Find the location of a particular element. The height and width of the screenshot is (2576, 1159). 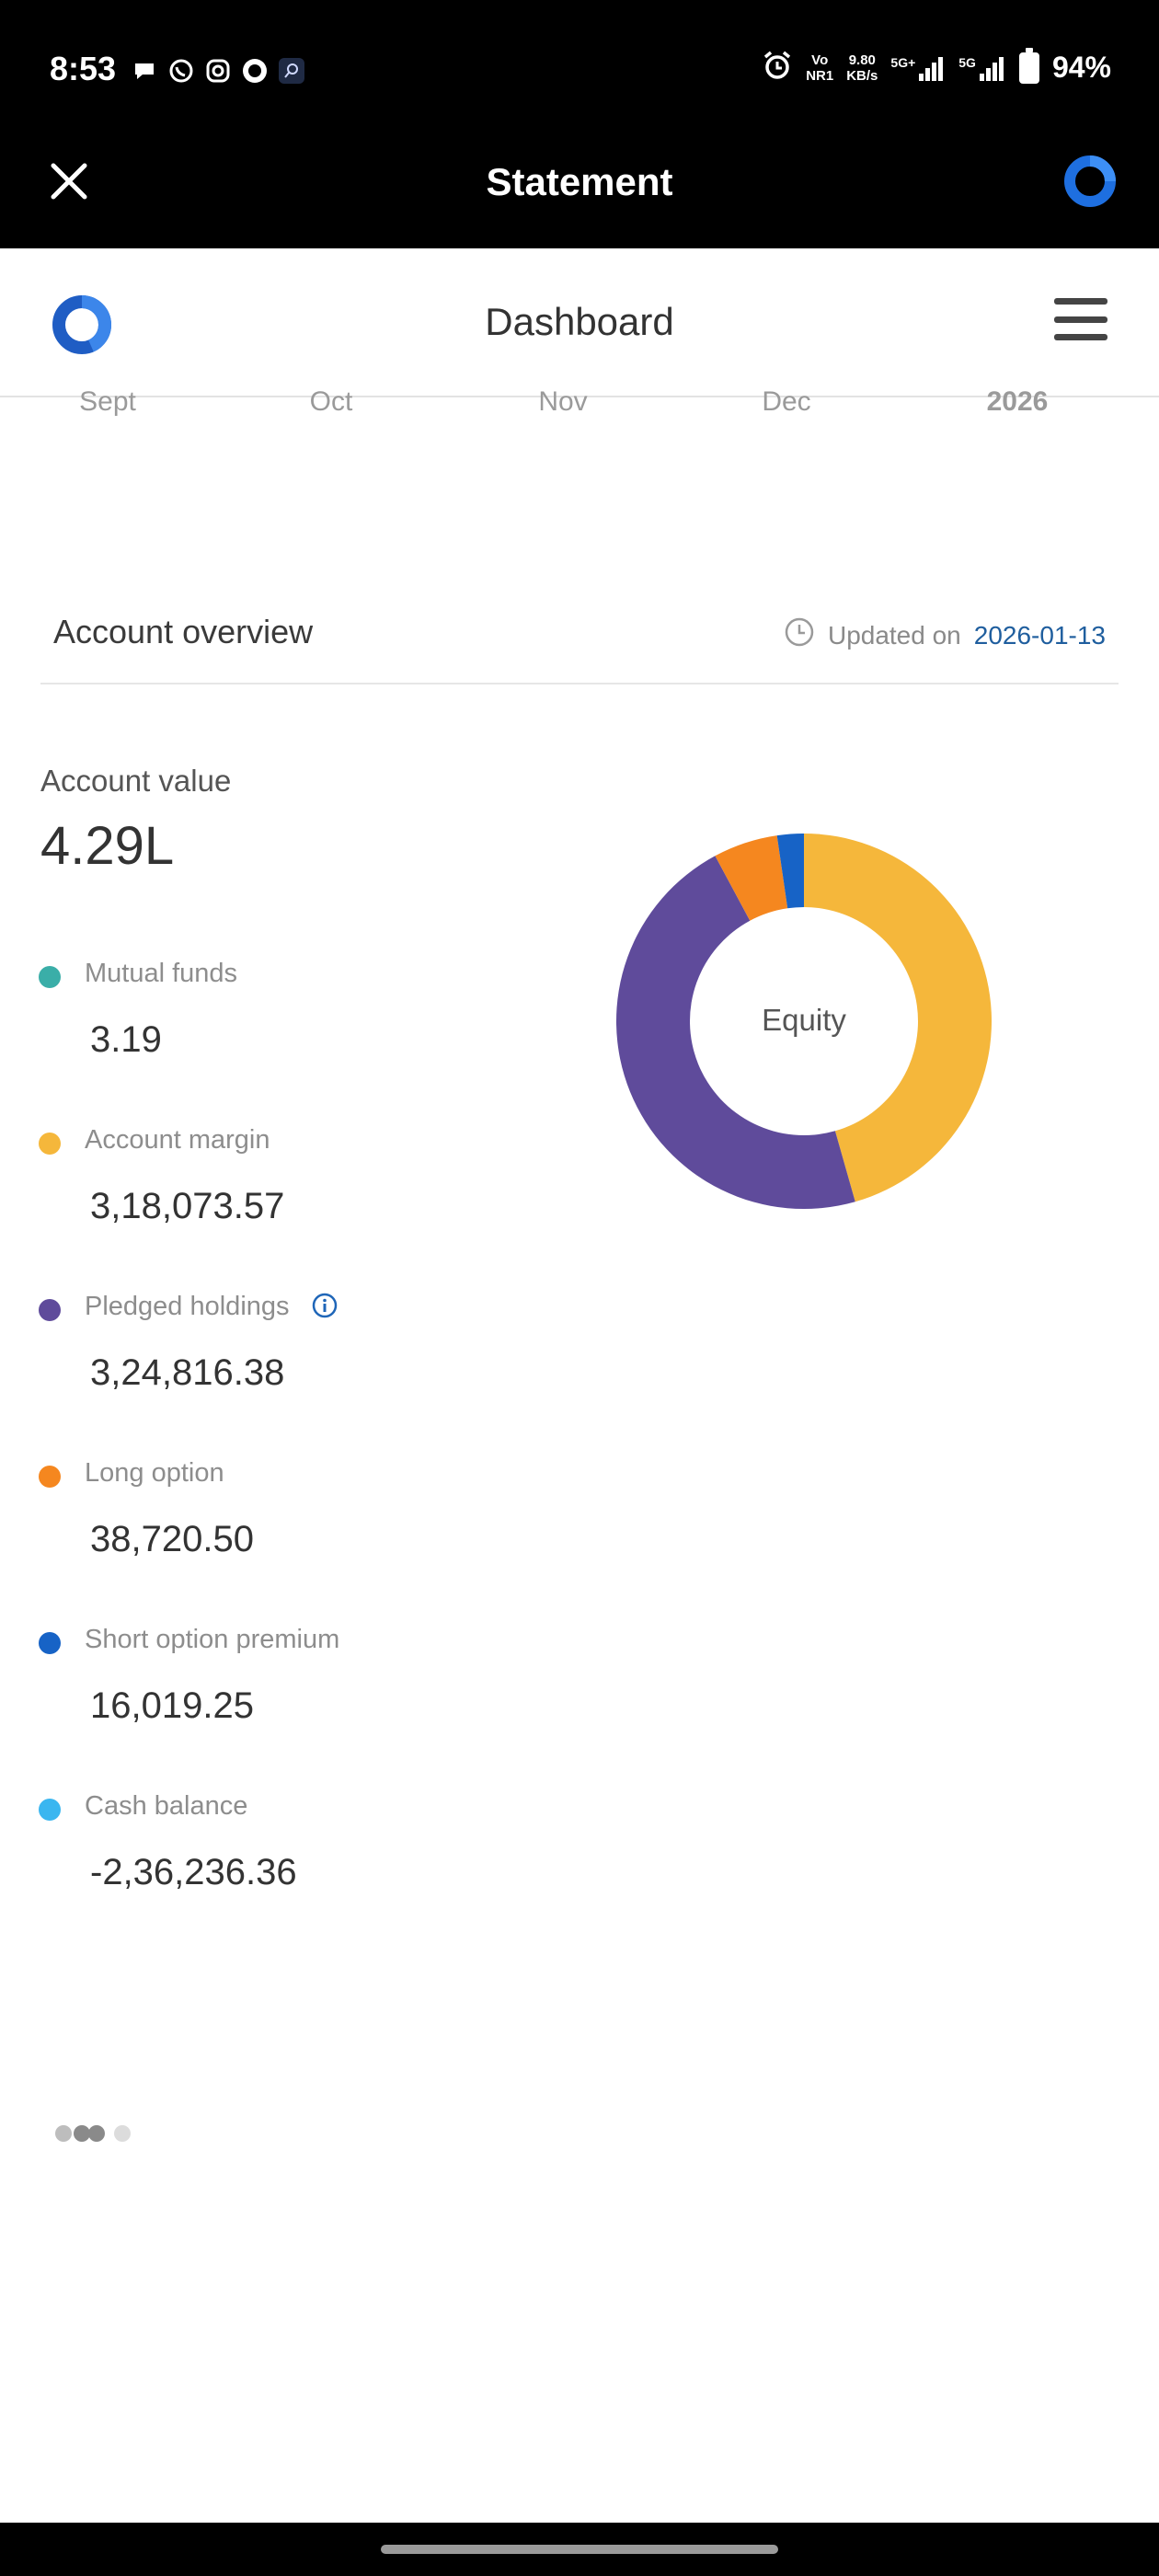

dashboard-logo is located at coordinates (82, 324).